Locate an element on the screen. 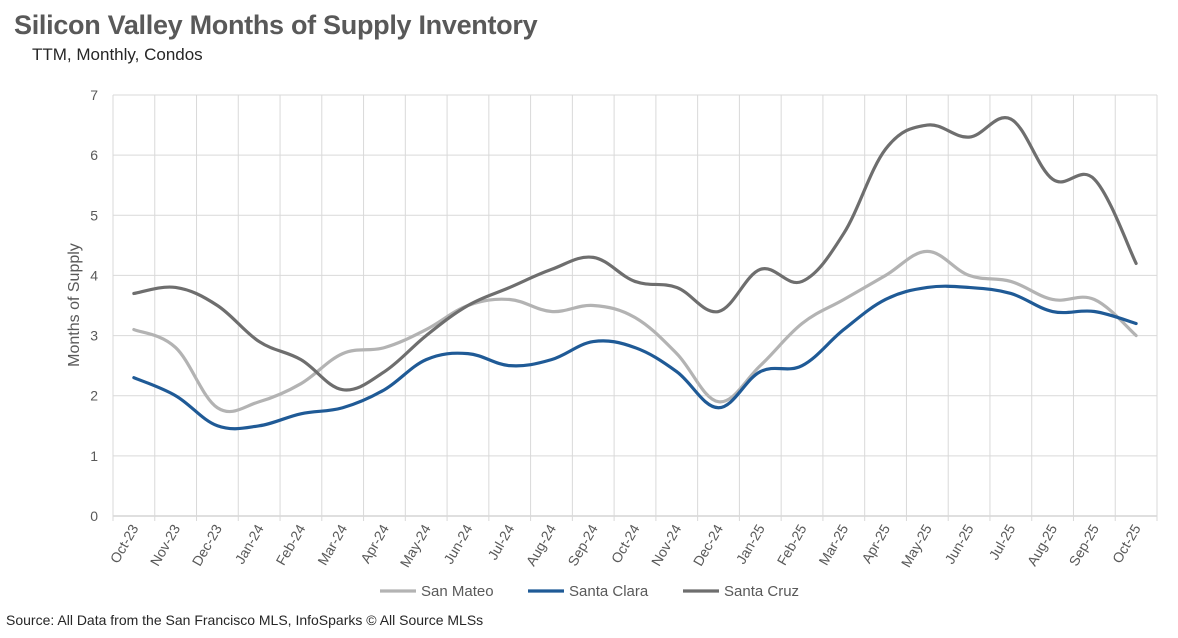 Image resolution: width=1178 pixels, height=638 pixels. x-tick-label: Dec-23 is located at coordinates (207, 544).